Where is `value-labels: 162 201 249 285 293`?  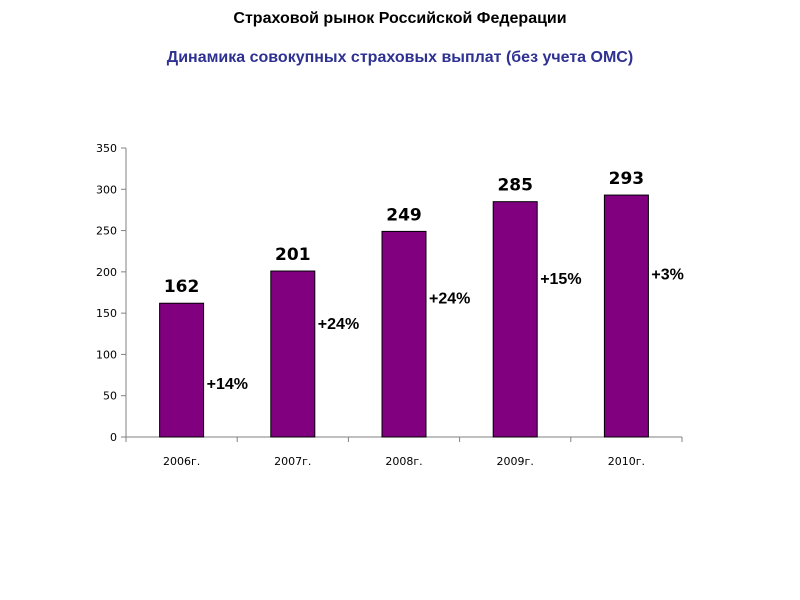
value-labels: 162 201 249 285 293 is located at coordinates (404, 233).